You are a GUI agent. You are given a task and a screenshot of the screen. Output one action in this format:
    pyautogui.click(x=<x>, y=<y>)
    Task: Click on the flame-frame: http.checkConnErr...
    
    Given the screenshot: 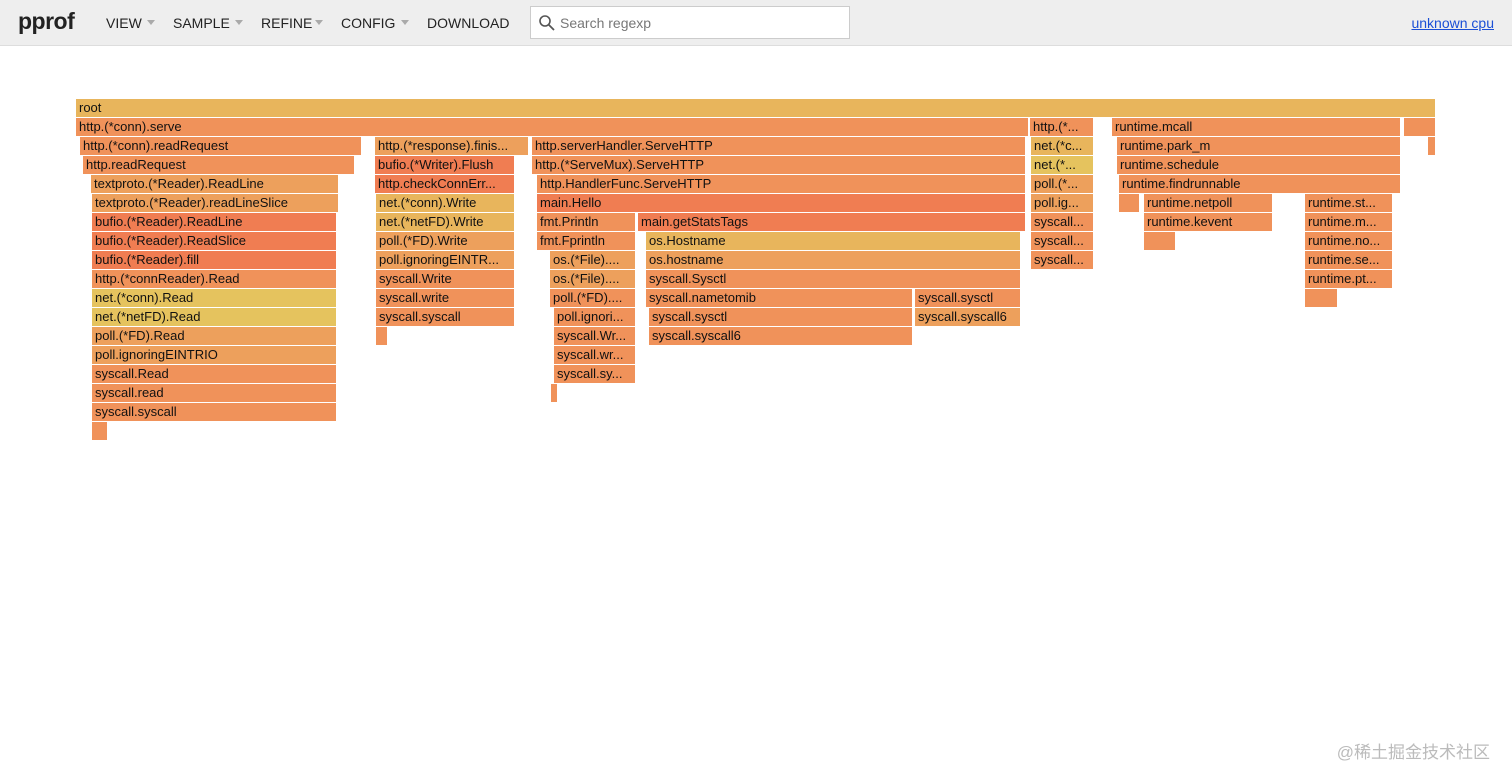 What is the action you would take?
    pyautogui.click(x=445, y=184)
    